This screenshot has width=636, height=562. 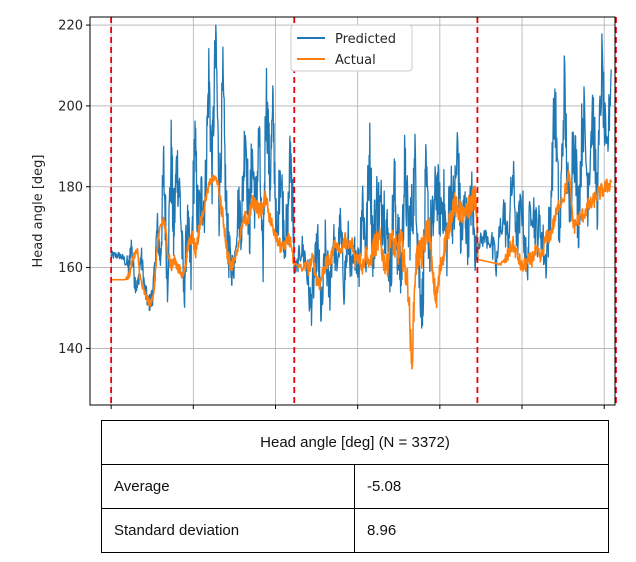 I want to click on stats-title: Head angle [deg] (N = 3372), so click(x=355, y=442).